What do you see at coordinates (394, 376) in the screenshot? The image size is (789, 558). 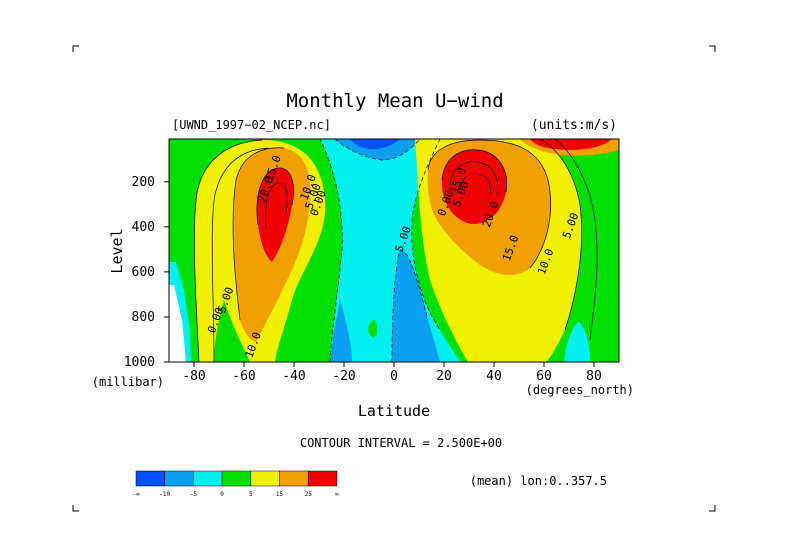 I see `x-tick-label: 0` at bounding box center [394, 376].